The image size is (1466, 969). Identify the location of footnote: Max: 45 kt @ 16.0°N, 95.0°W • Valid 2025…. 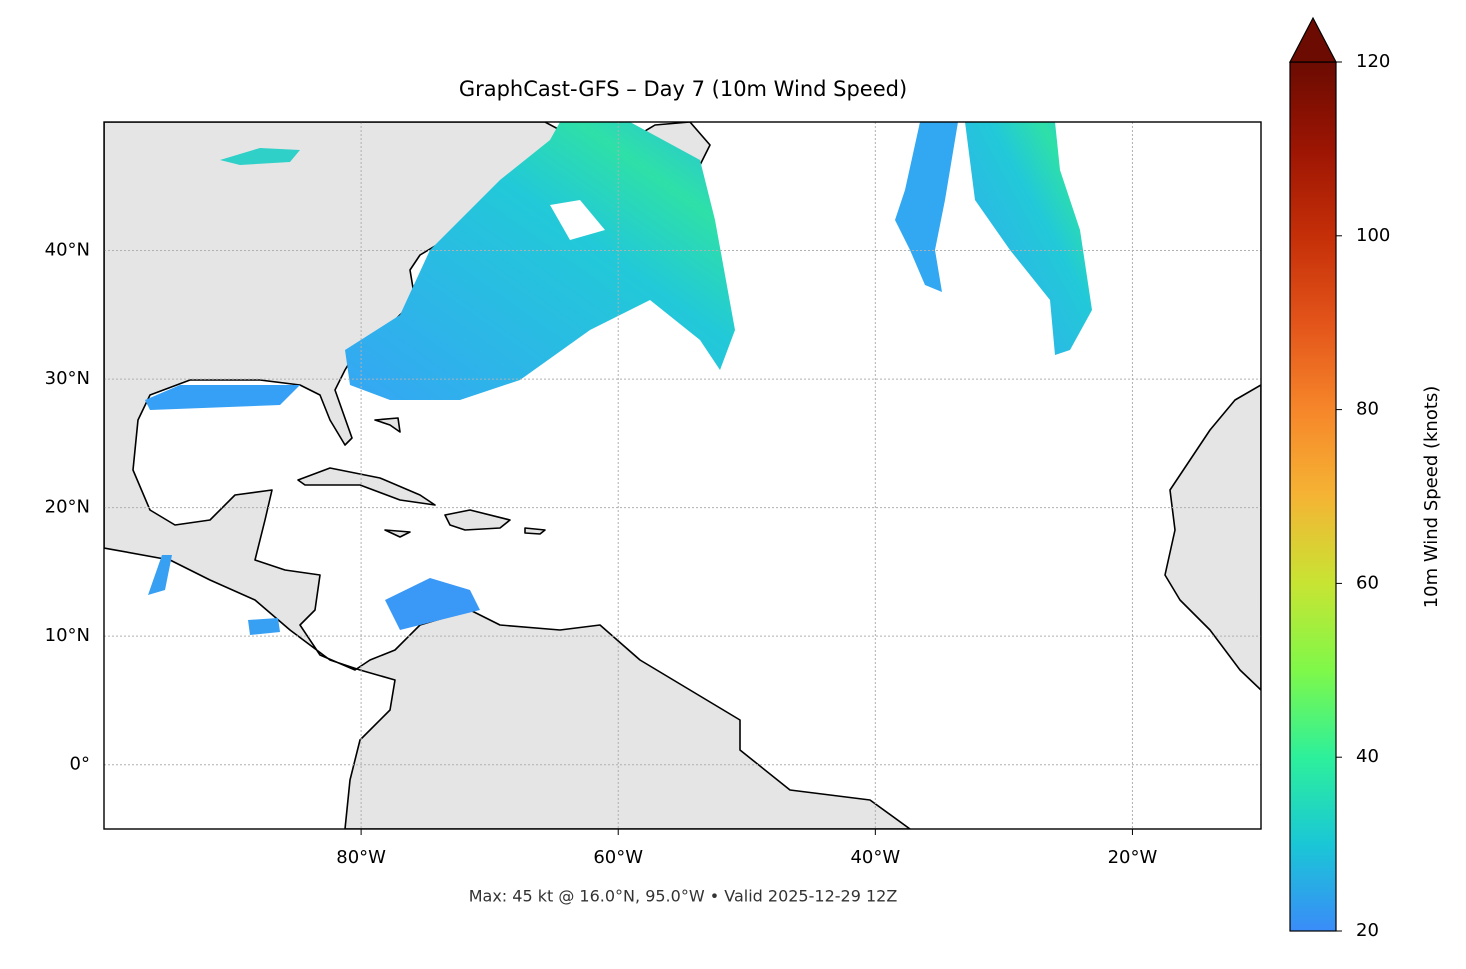
(683, 896).